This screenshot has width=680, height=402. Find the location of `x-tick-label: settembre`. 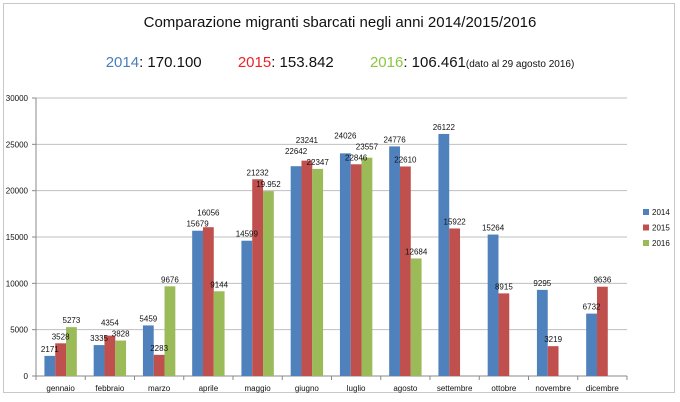

x-tick-label: settembre is located at coordinates (455, 388).